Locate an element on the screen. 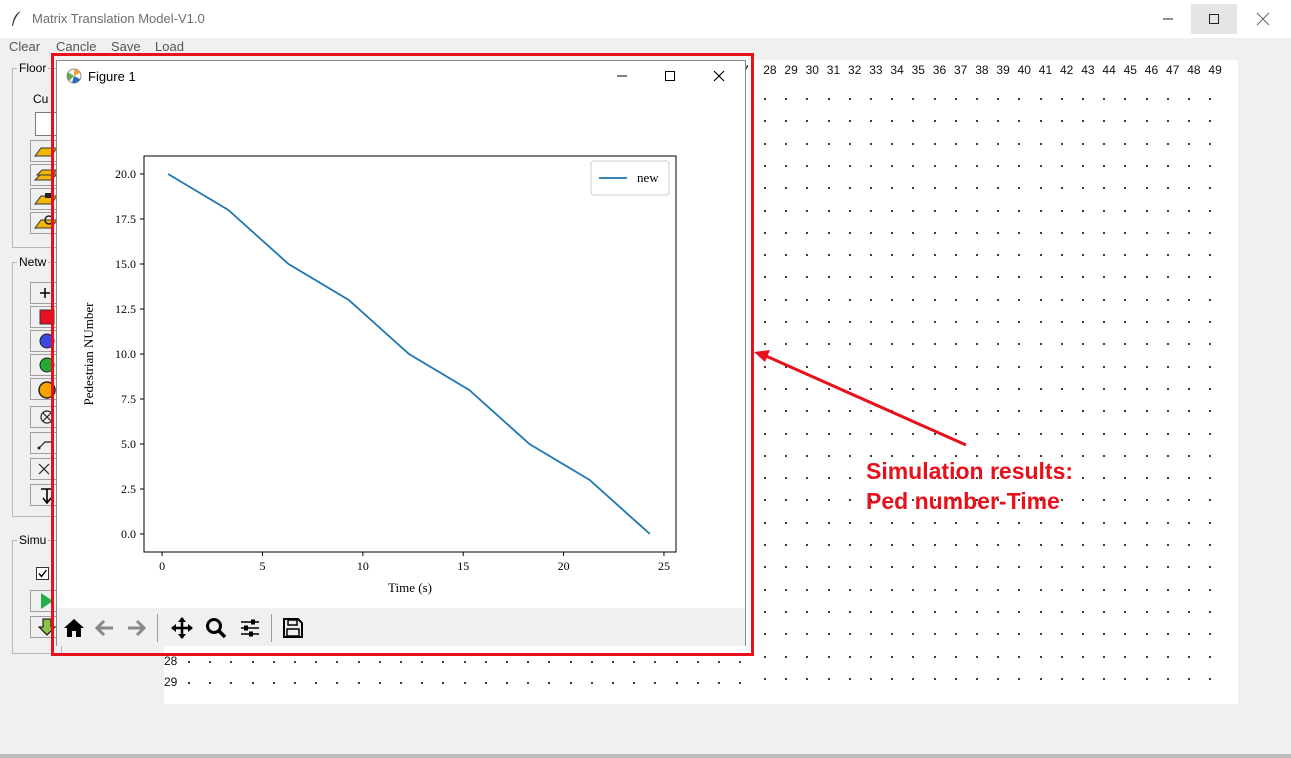 This screenshot has width=1291, height=758. figure-close-button is located at coordinates (719, 76).